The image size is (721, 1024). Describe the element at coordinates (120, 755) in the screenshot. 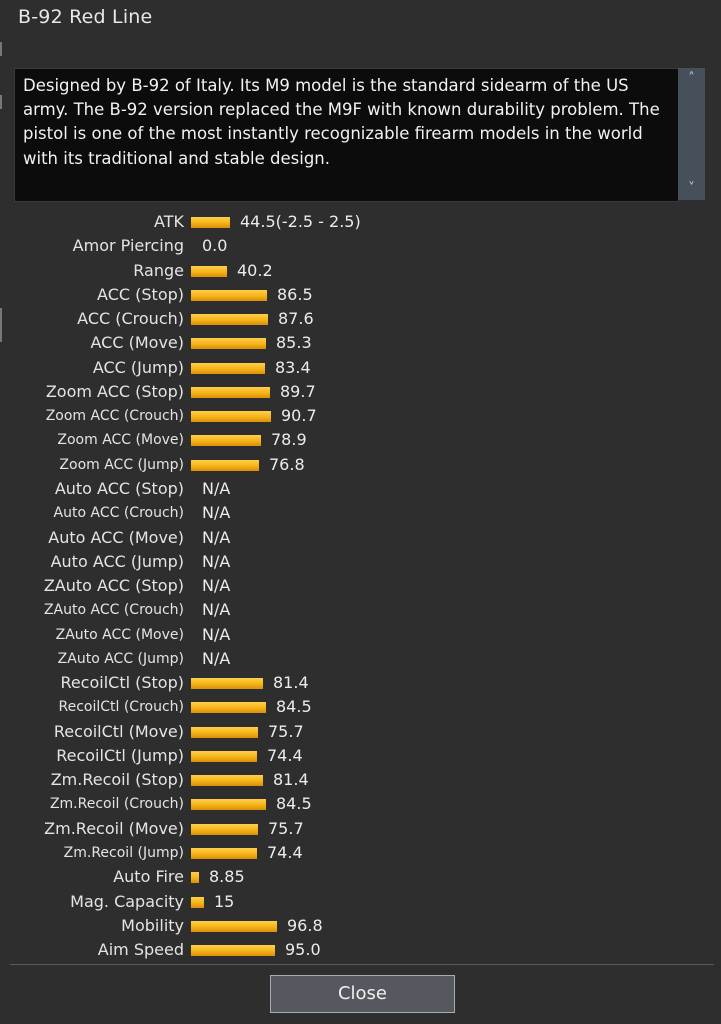

I see `stat-label: RecoilCtl (Jump)` at that location.